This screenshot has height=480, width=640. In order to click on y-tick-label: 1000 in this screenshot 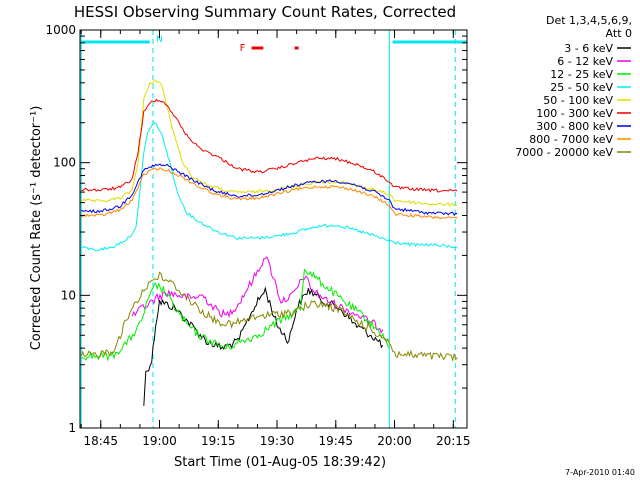, I will do `click(60, 30)`.